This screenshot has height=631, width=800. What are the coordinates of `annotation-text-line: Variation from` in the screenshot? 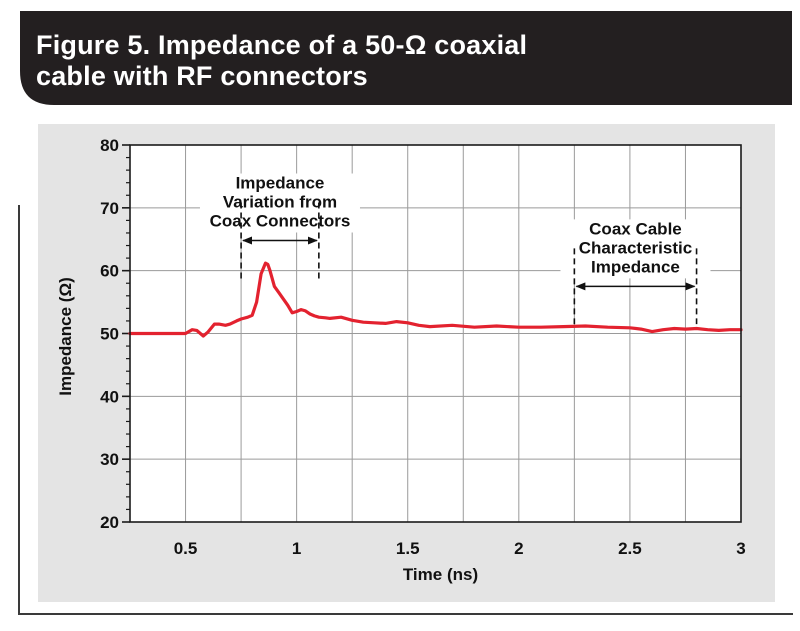 It's located at (280, 202).